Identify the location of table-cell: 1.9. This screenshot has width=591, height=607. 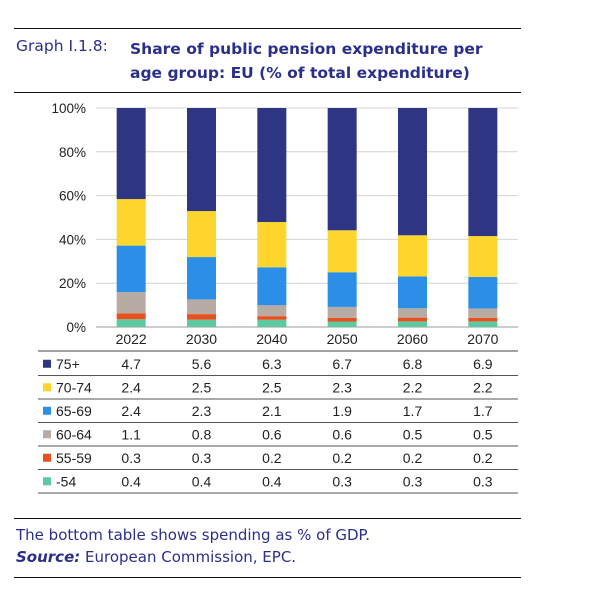
(342, 411).